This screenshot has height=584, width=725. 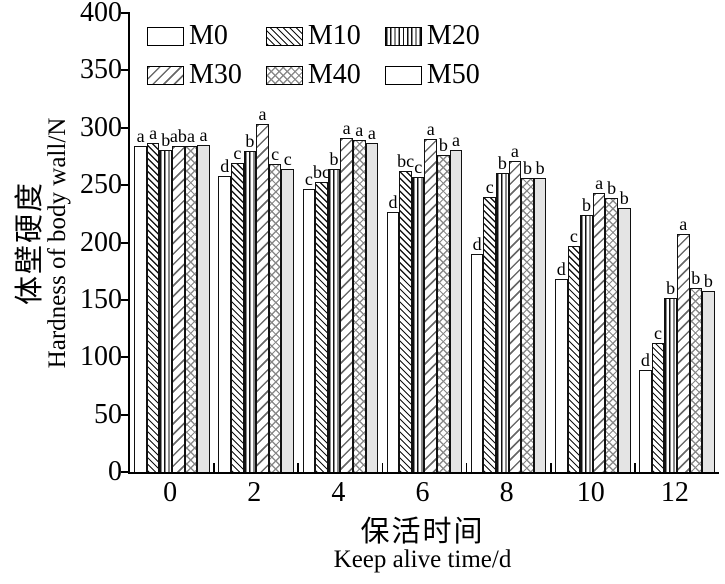 What do you see at coordinates (405, 312) in the screenshot?
I see `bar-M10-day-6: bc` at bounding box center [405, 312].